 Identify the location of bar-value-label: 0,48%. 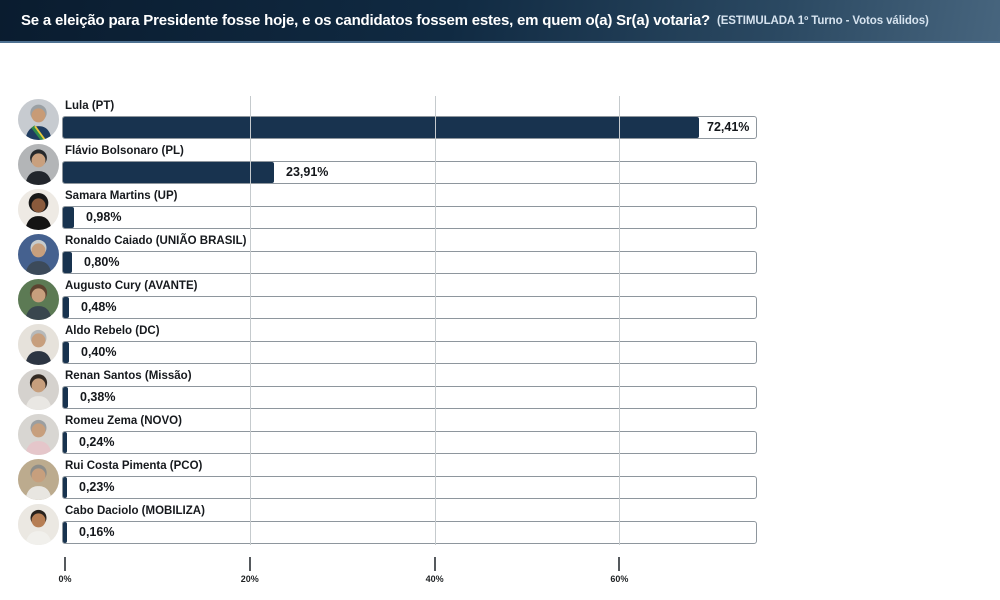
(99, 307).